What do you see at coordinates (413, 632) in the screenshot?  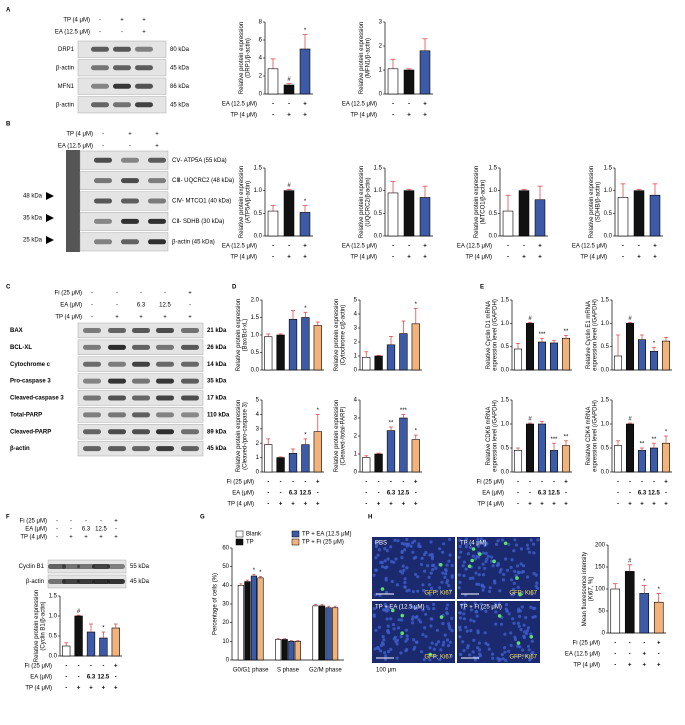 I see `micrograph` at bounding box center [413, 632].